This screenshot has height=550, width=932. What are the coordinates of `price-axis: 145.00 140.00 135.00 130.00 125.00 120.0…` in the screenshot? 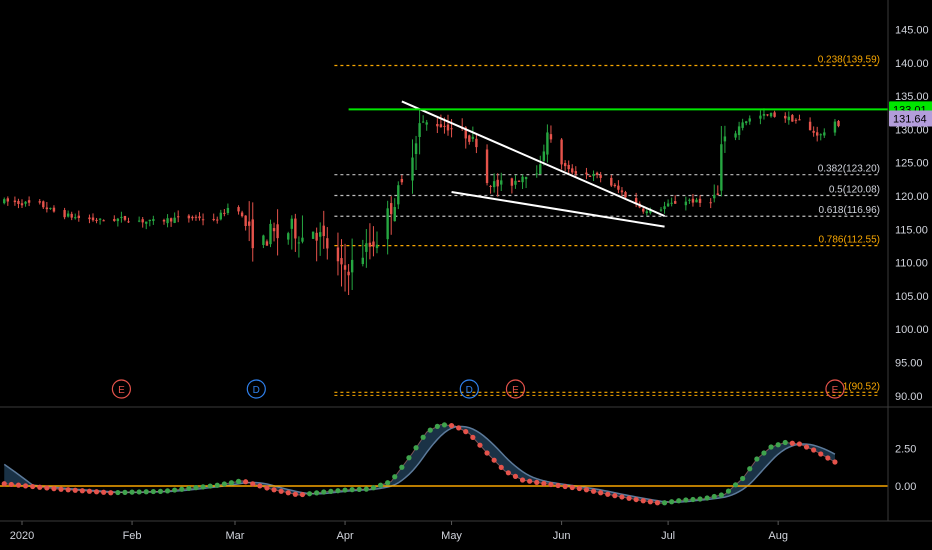 It's located at (912, 214).